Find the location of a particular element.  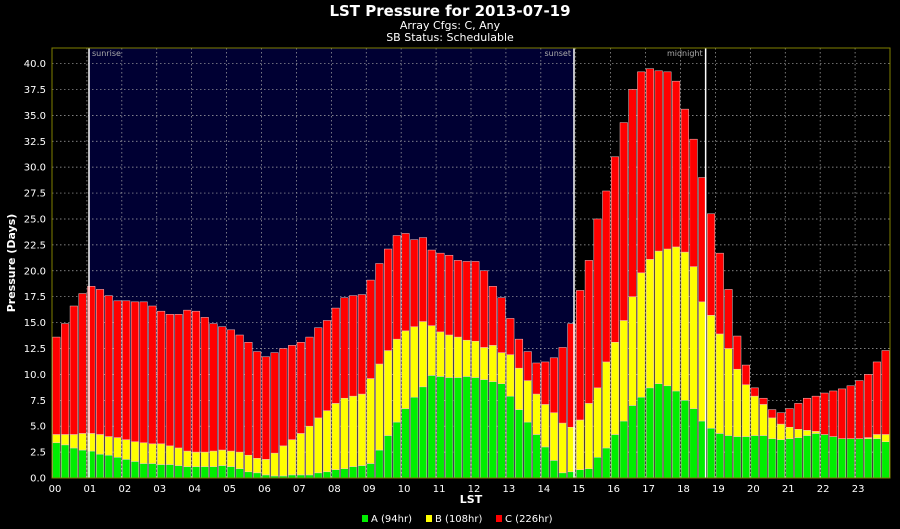

chart-subtitle-array-cfgs: Array Cfgs: C, Any is located at coordinates (450, 25).